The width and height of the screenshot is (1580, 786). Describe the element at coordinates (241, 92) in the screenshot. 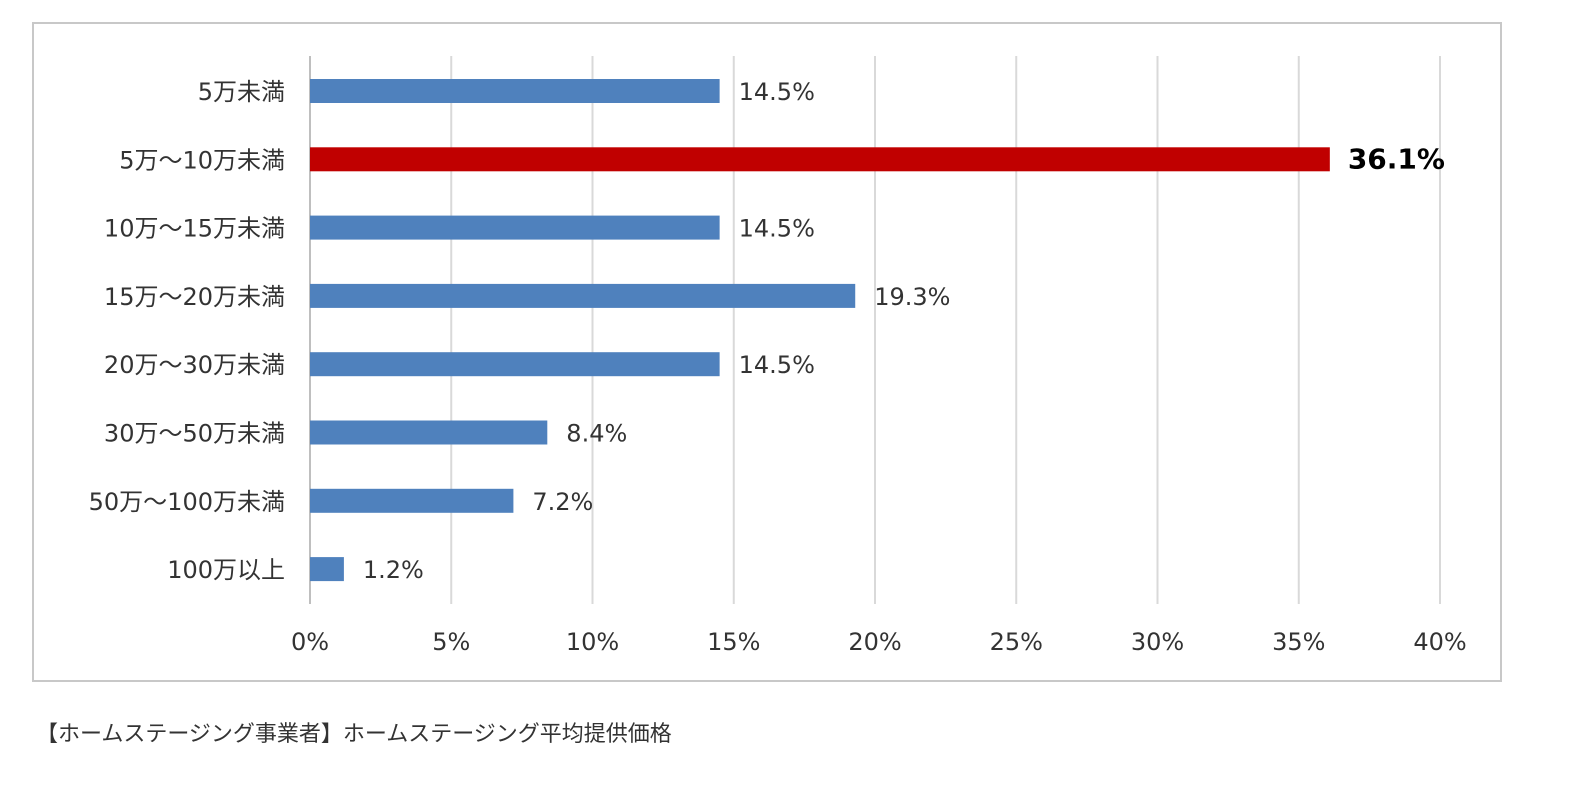

I see `category-label: 5万未満` at that location.